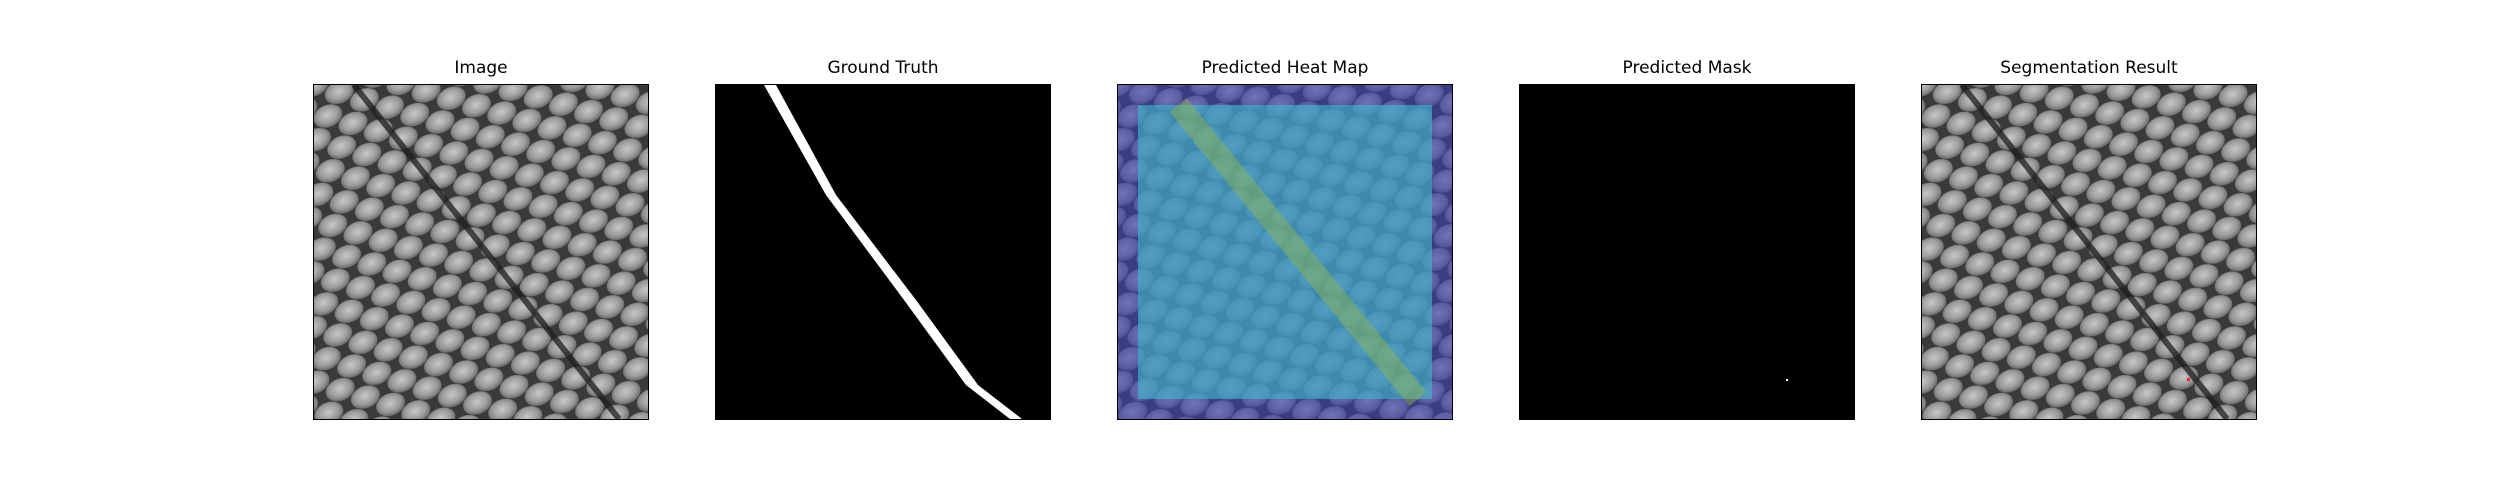 The image size is (2500, 500). I want to click on heat-hot-band, so click(1298, 252).